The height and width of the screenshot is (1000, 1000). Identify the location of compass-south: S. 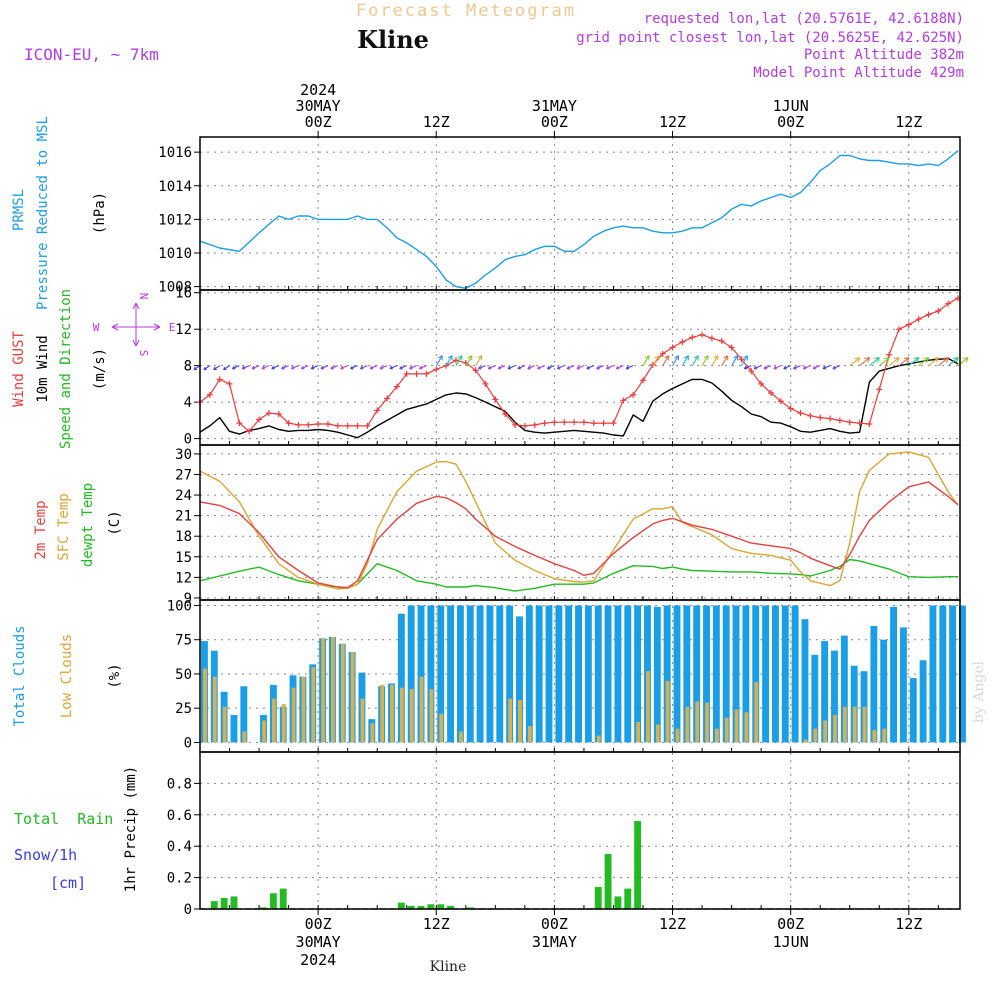
(143, 353).